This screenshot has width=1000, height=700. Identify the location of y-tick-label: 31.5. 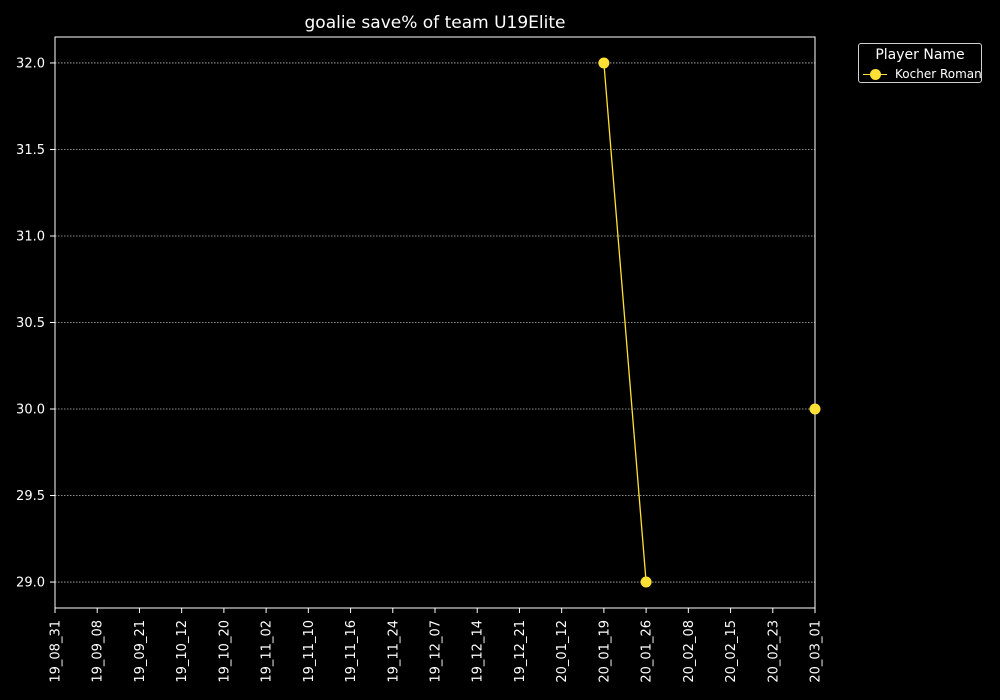
(30, 150).